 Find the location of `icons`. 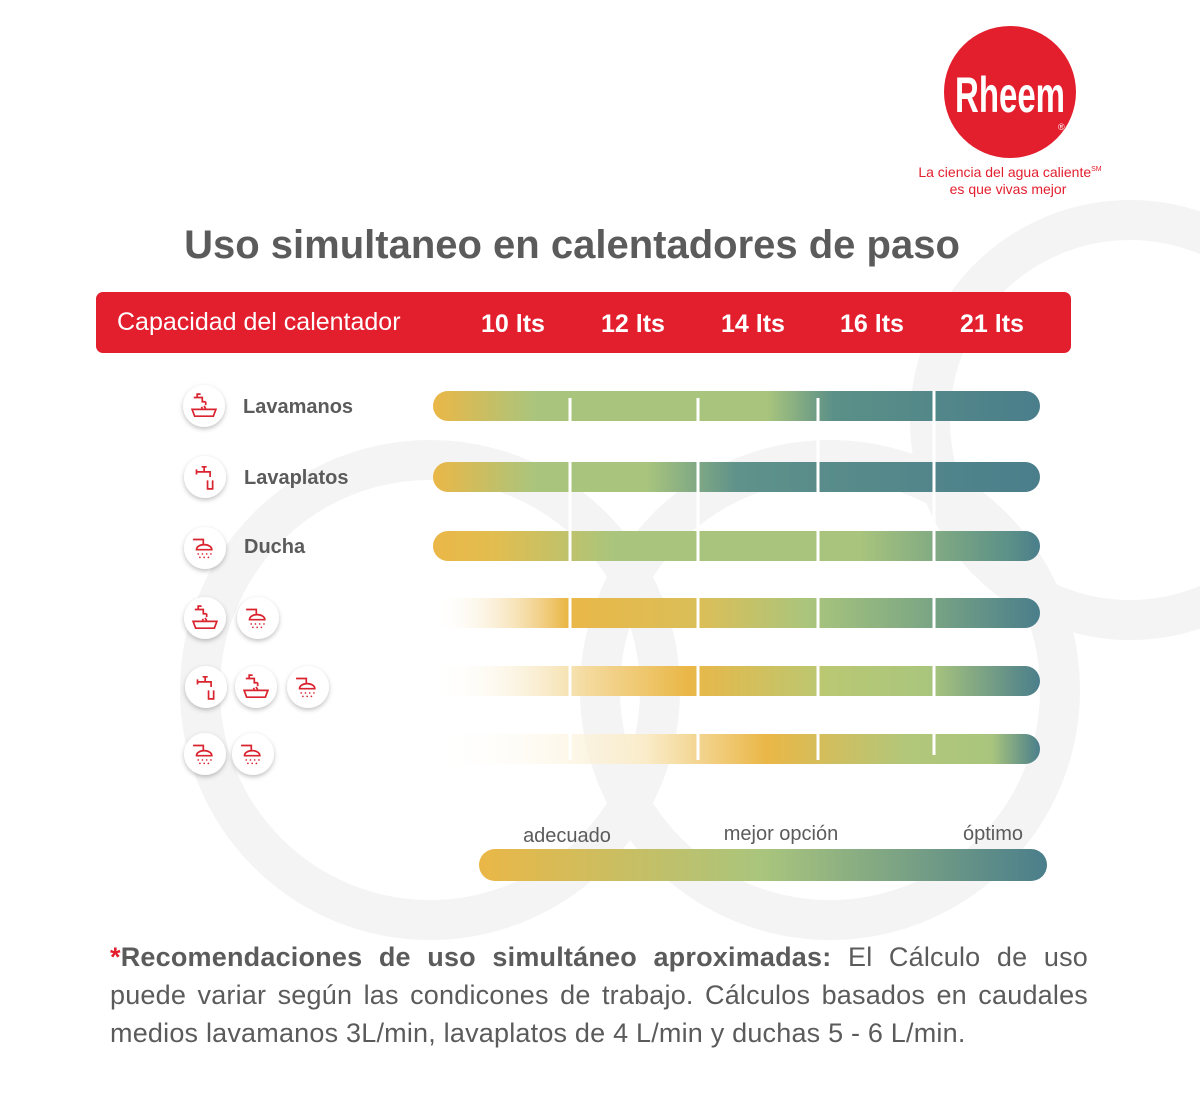

icons is located at coordinates (256, 580).